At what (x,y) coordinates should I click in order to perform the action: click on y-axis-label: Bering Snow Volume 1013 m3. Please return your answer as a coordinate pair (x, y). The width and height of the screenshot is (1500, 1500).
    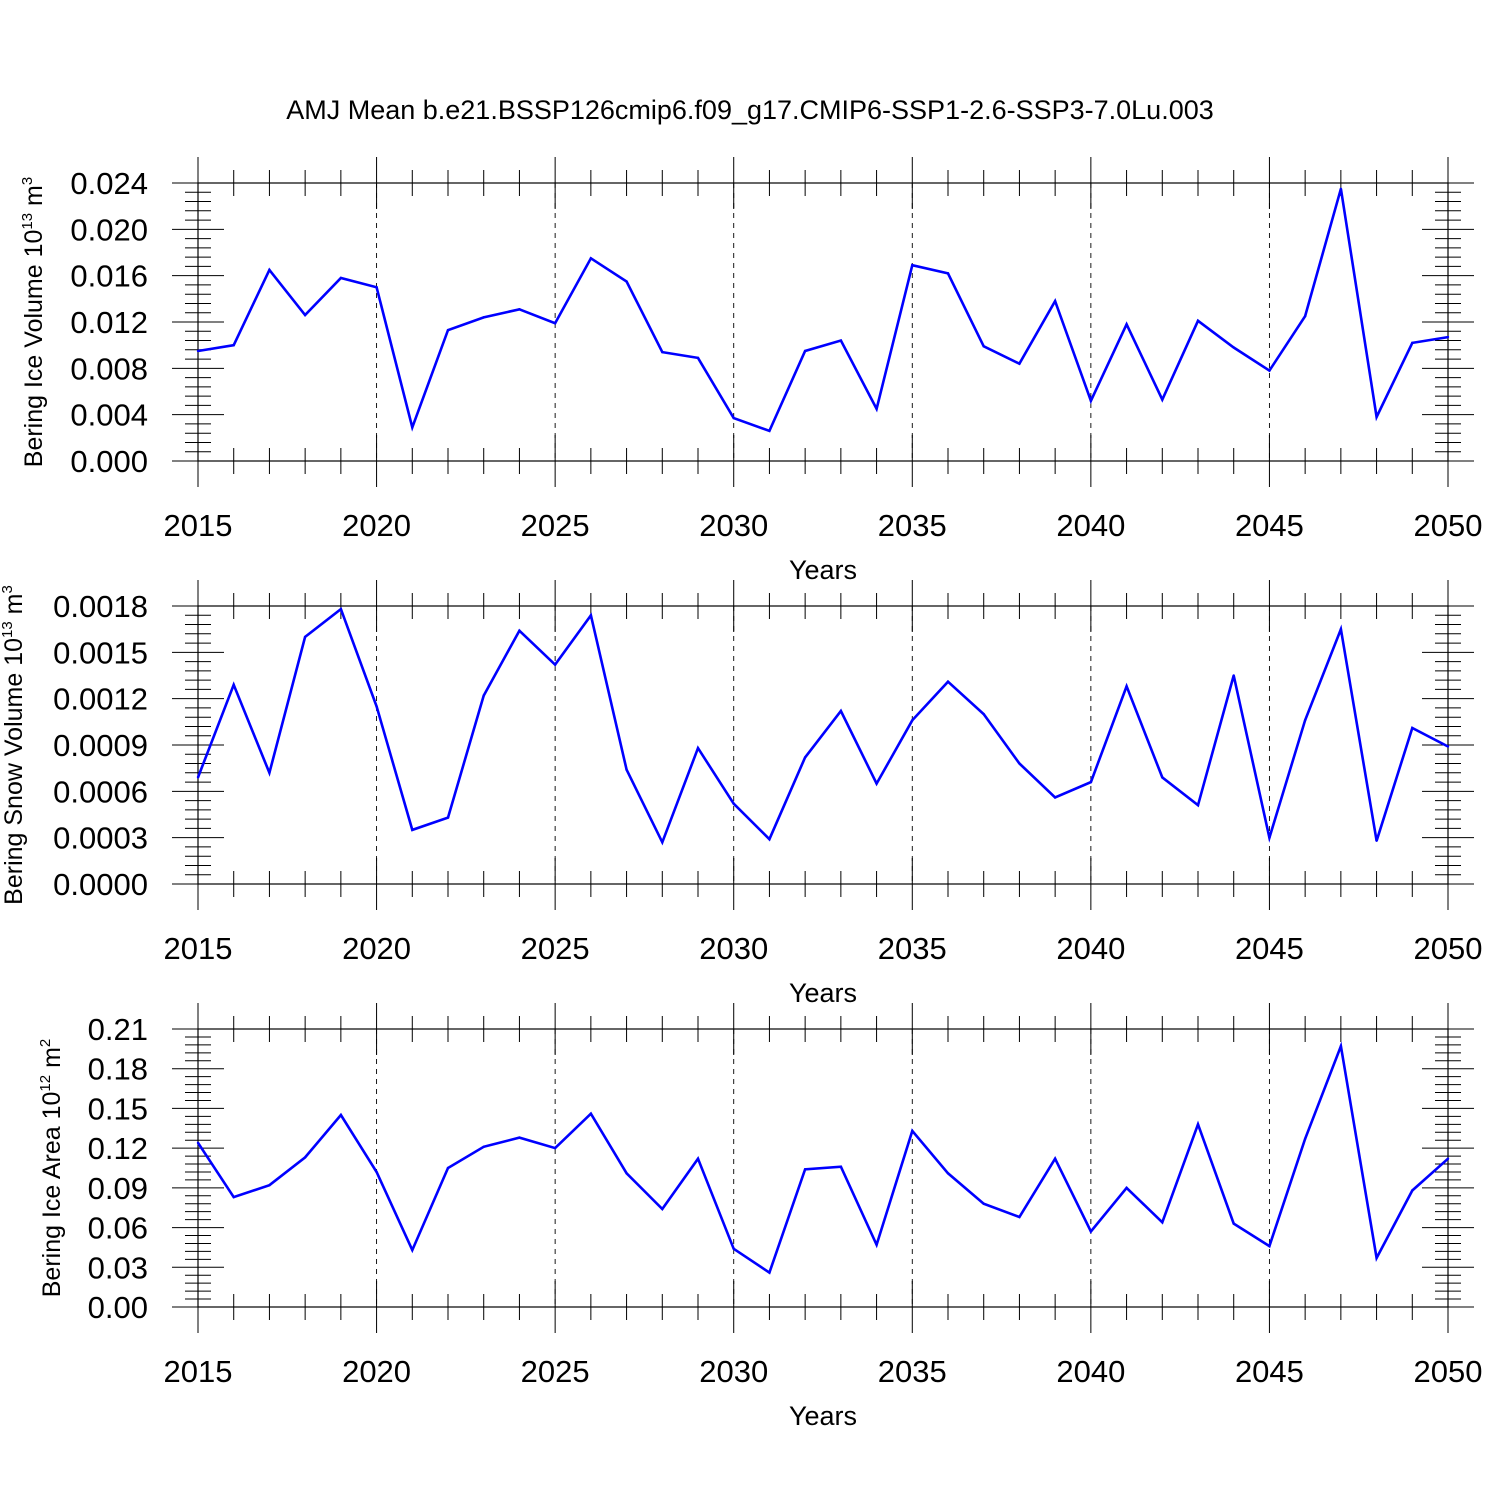
    Looking at the image, I should click on (14, 745).